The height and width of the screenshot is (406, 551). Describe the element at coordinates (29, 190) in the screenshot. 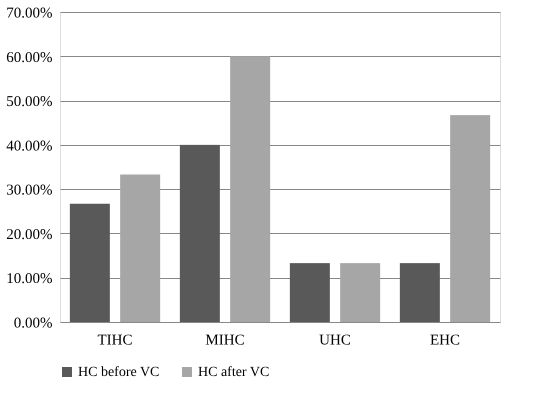

I see `y-tick-label: 30.00%` at that location.